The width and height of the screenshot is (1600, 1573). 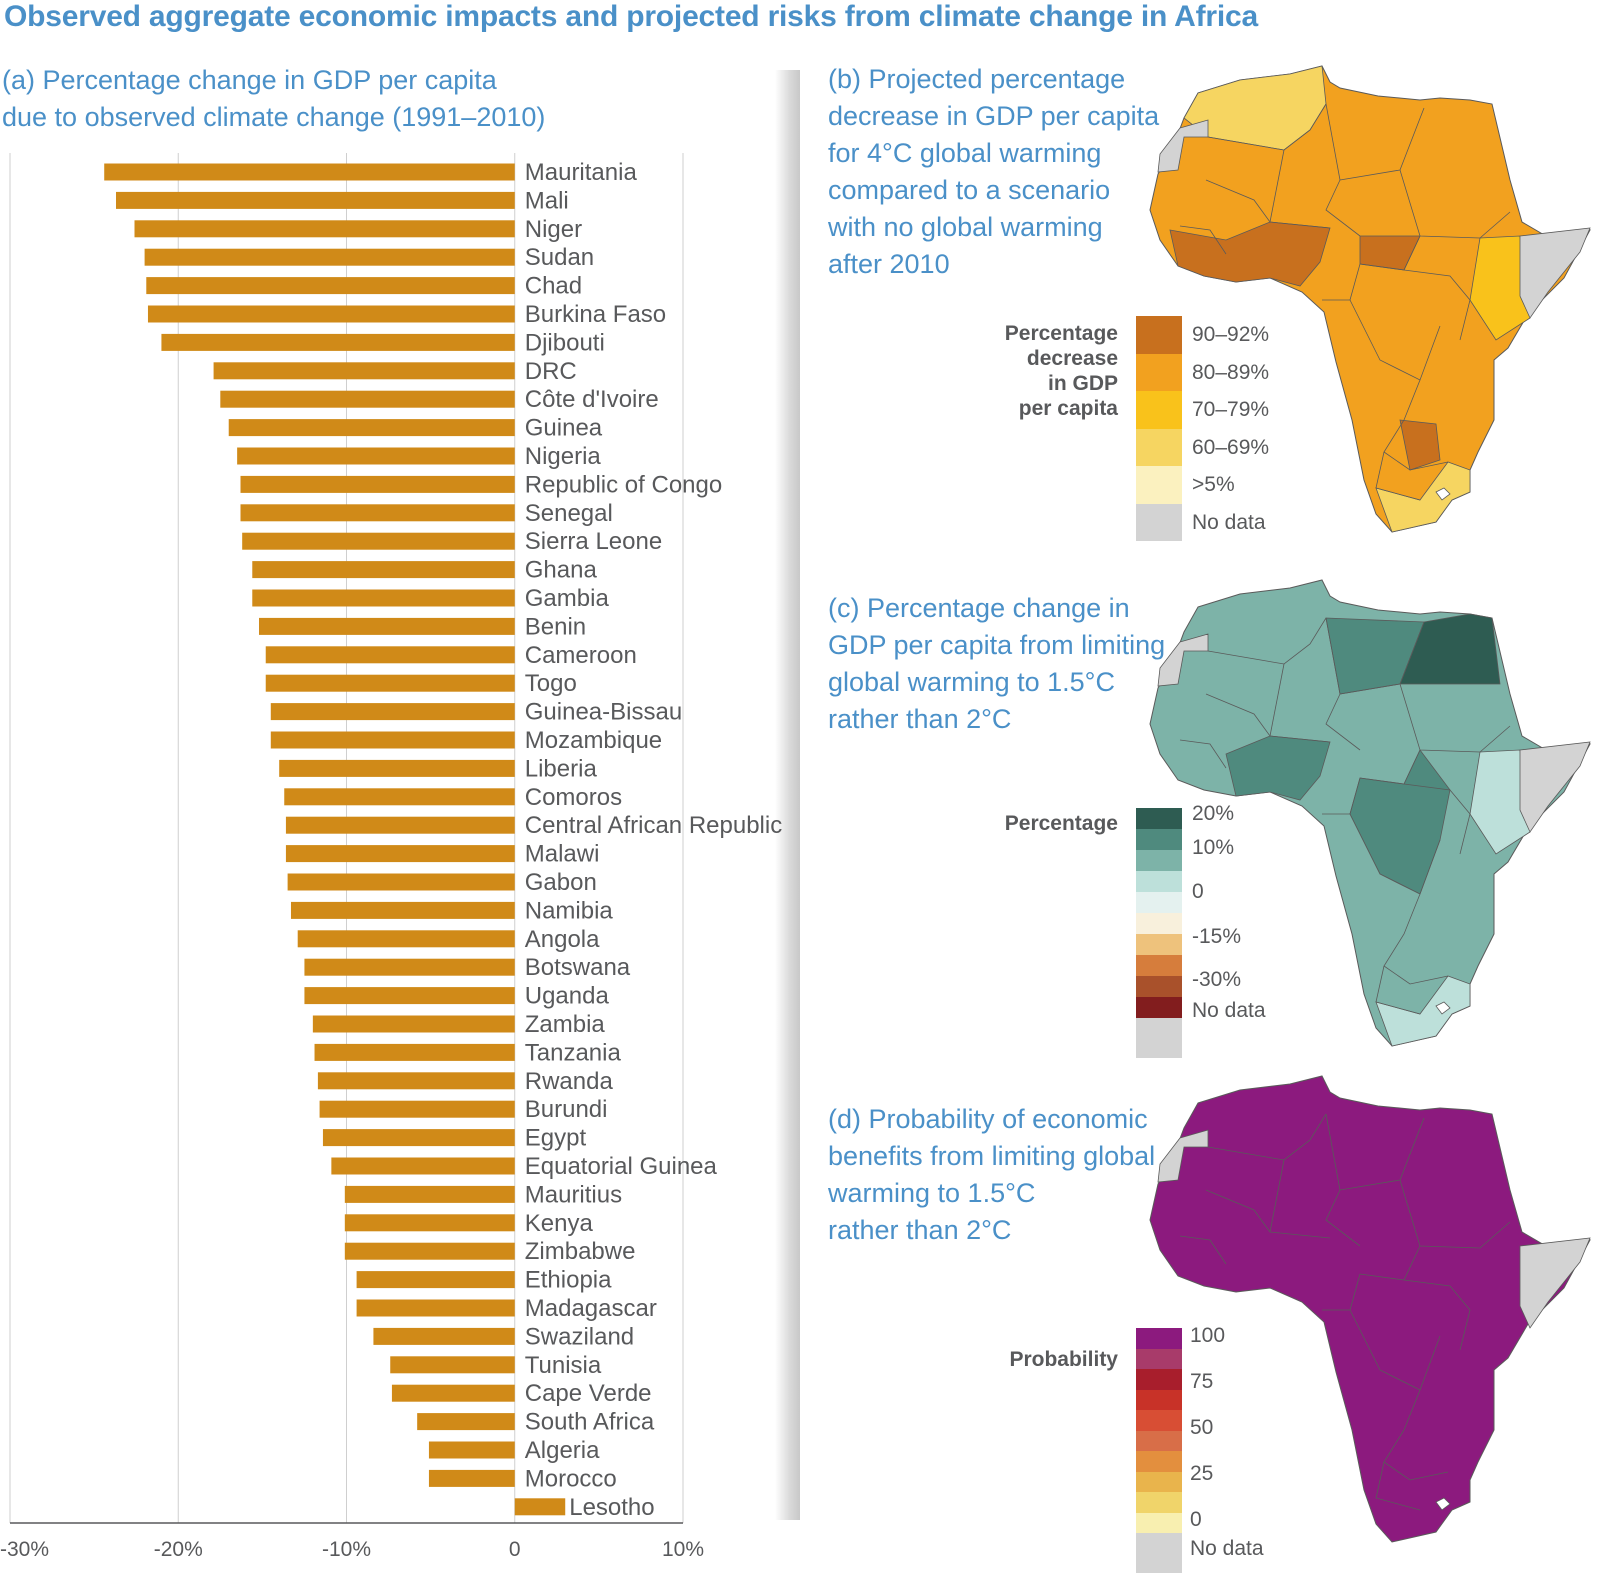 What do you see at coordinates (556, 1138) in the screenshot?
I see `category-label: Egypt` at bounding box center [556, 1138].